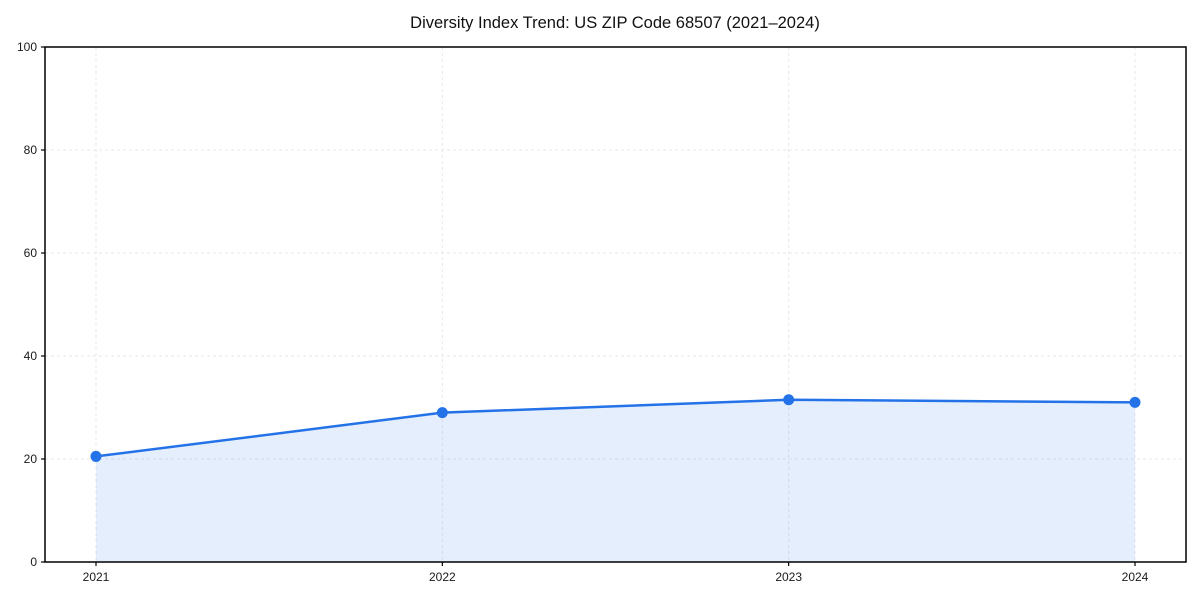 This screenshot has height=600, width=1200. What do you see at coordinates (788, 577) in the screenshot?
I see `x-axis-tick-label: 2023` at bounding box center [788, 577].